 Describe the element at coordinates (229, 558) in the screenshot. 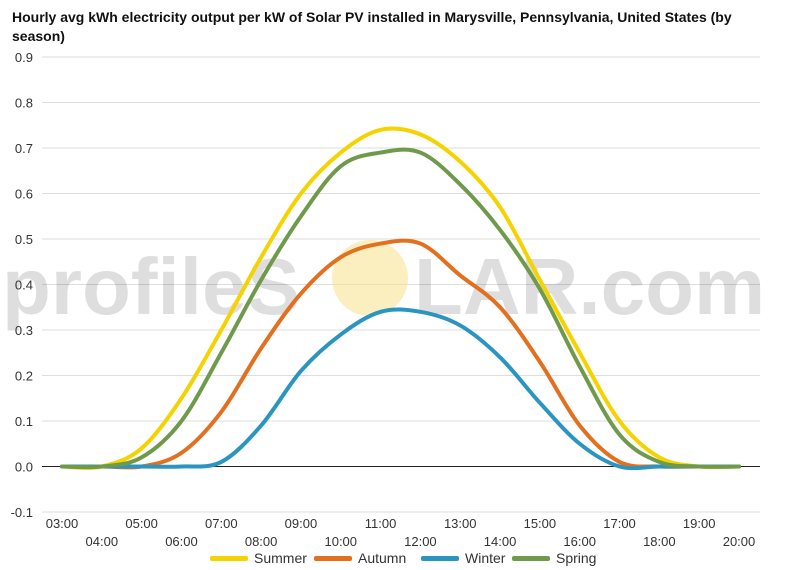

I see `legend-swatch-summer` at that location.